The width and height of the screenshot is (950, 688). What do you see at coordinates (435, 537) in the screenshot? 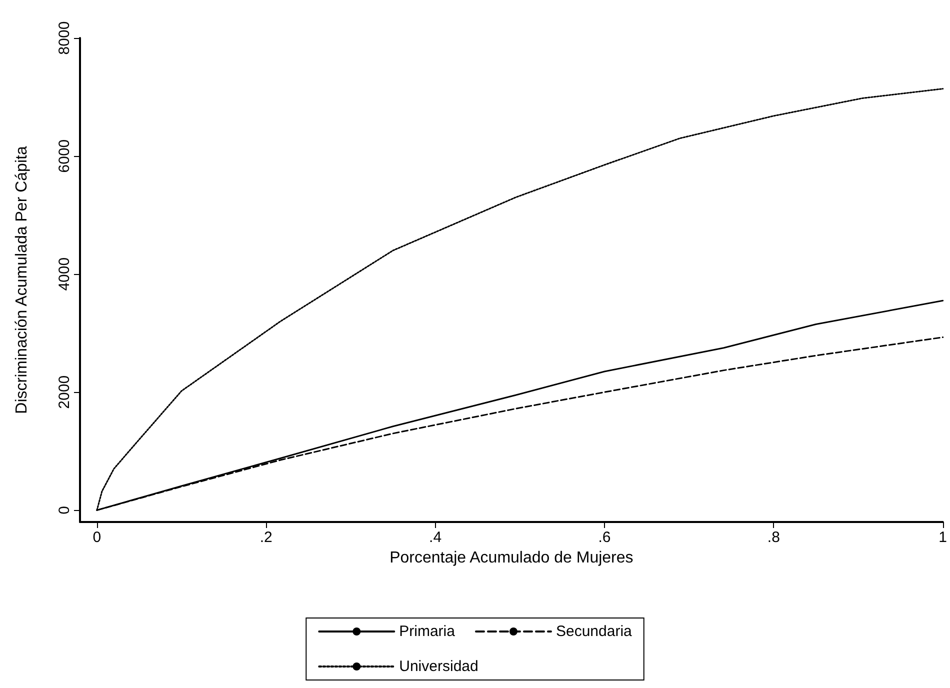
I see `x-tick-label: .4` at bounding box center [435, 537].